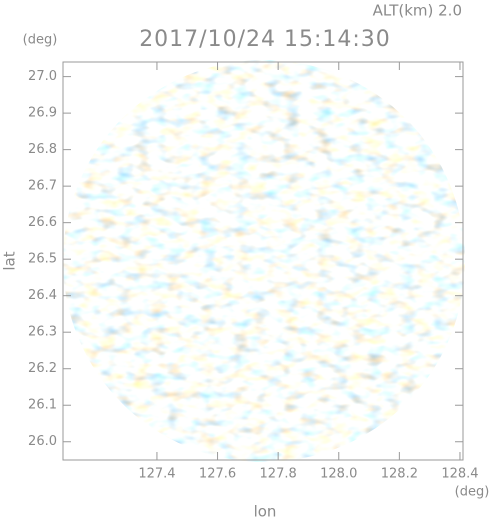  I want to click on chart-title: 2017/10/24 15:14:30, so click(265, 39).